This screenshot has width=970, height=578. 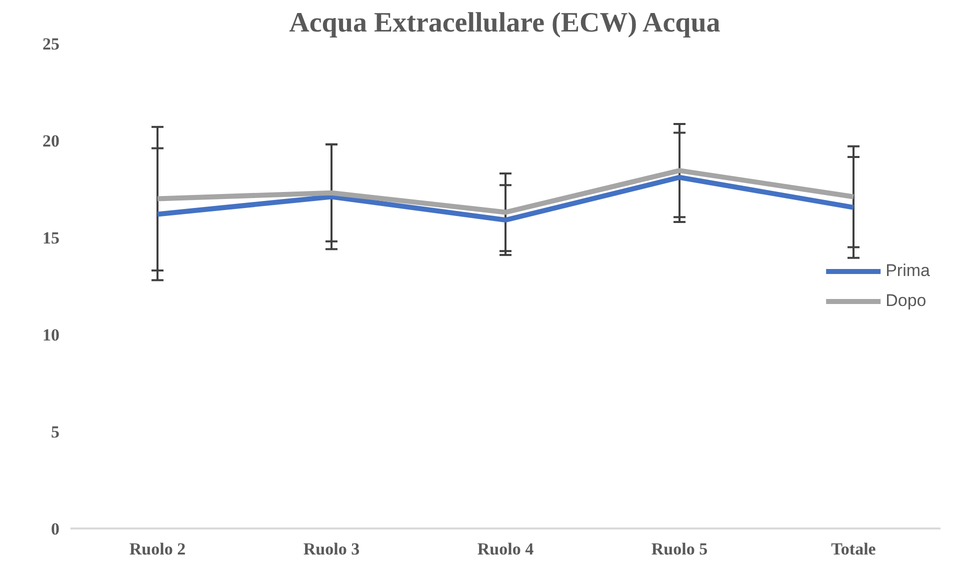 What do you see at coordinates (55, 432) in the screenshot?
I see `y-tick-label: 5` at bounding box center [55, 432].